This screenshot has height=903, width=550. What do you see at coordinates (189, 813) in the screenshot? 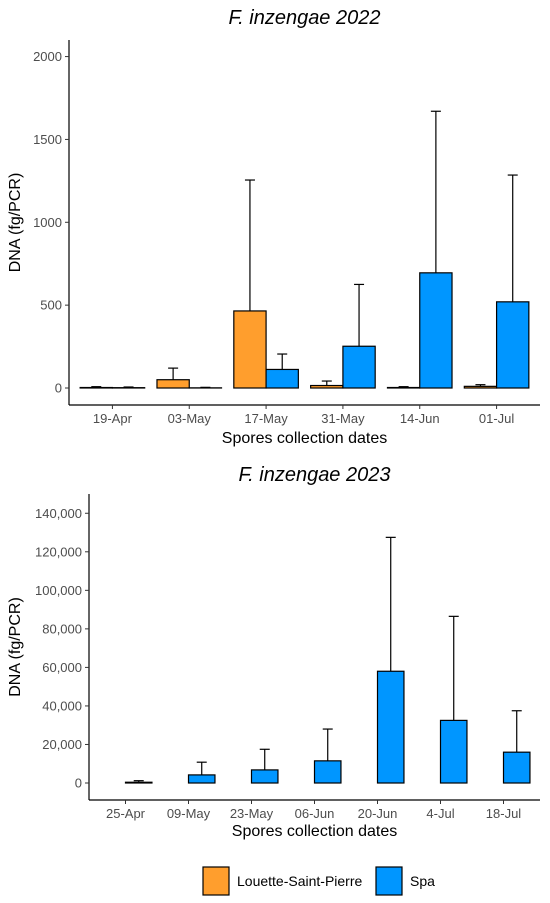
I see `x-tick-label: 09-May` at bounding box center [189, 813].